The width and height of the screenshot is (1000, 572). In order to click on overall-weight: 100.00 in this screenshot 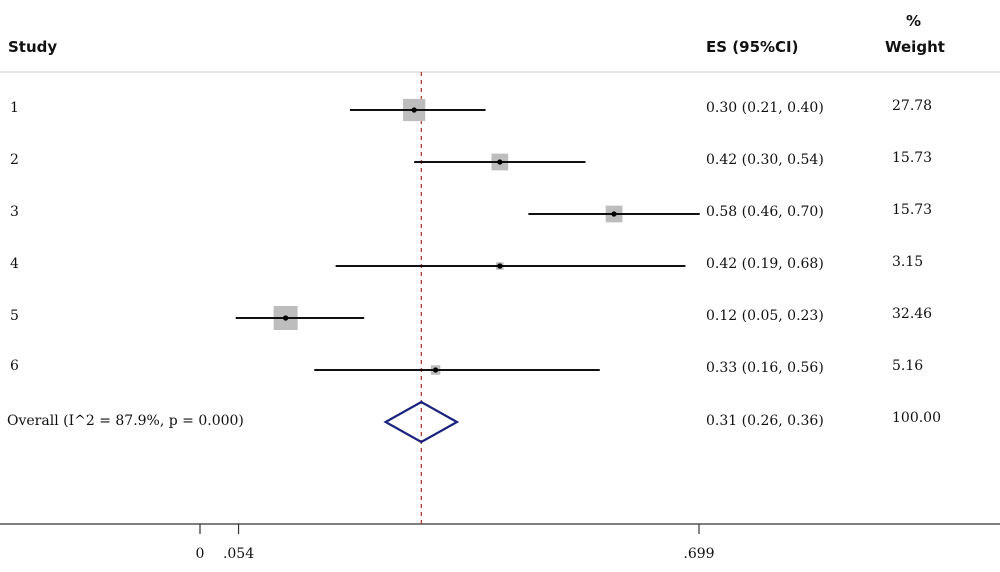, I will do `click(916, 418)`.